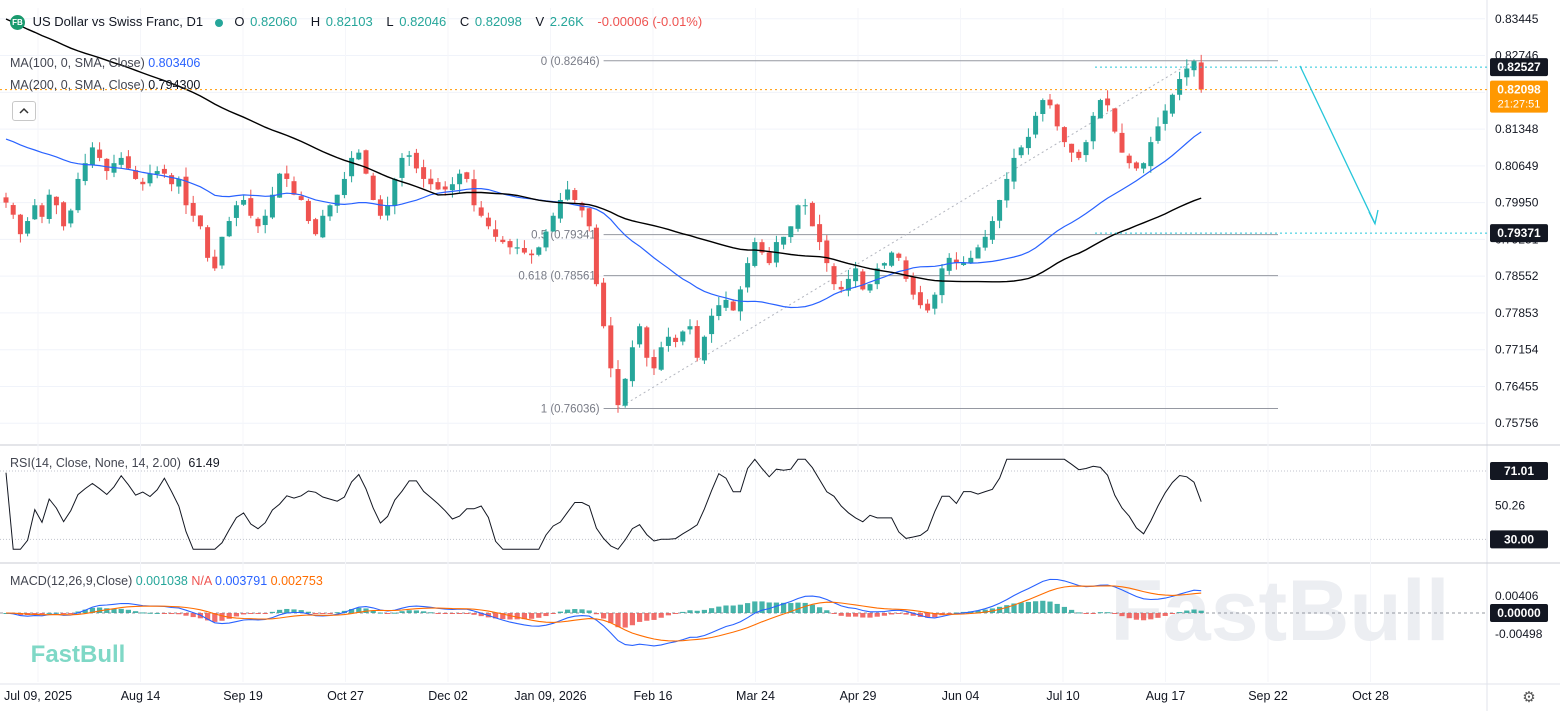 This screenshot has width=1560, height=716. I want to click on x-tick-label: Dec 02, so click(448, 696).